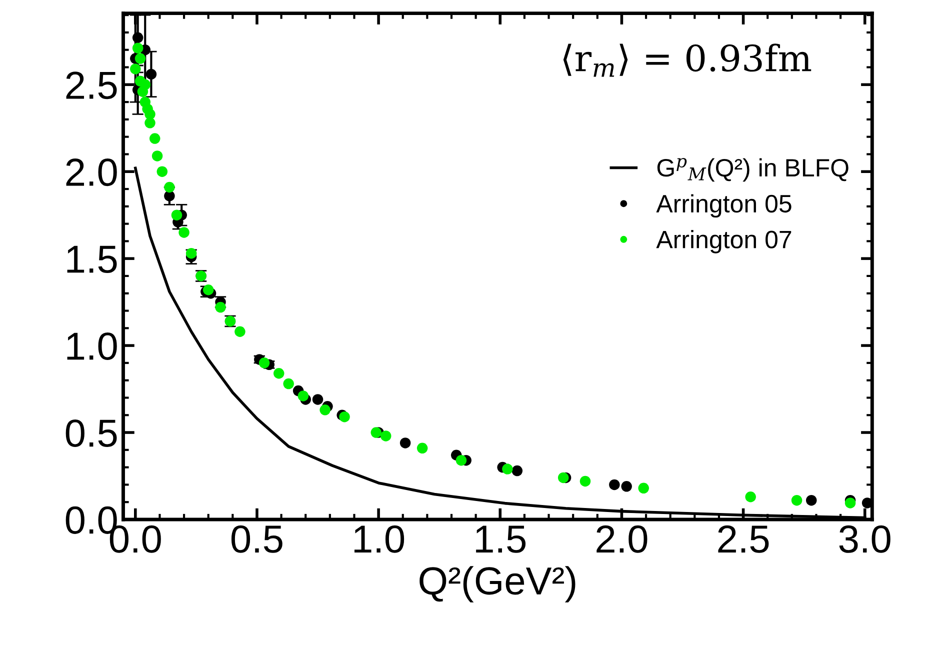  Describe the element at coordinates (92, 260) in the screenshot. I see `y-tick-label: 1.5` at that location.